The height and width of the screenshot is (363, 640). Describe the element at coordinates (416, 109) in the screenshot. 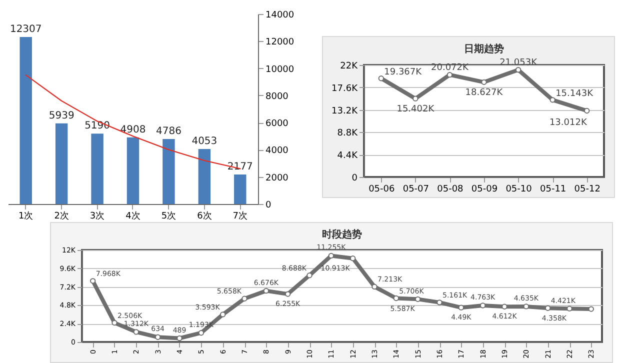

I see `data-label: 15.402K` at that location.